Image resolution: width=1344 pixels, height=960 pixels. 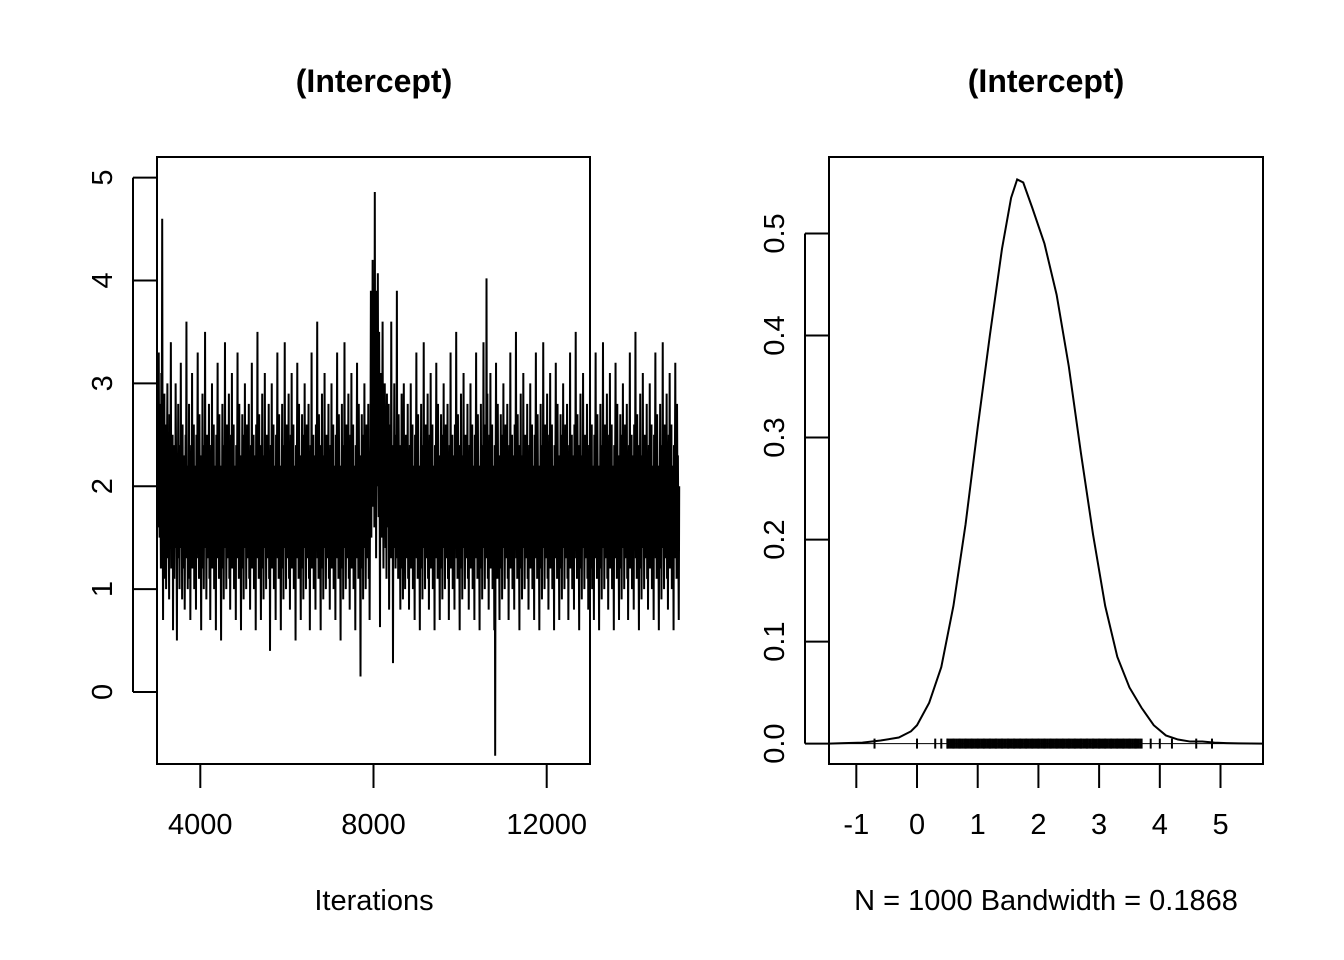 I want to click on density-y-tick-label: 0.5, so click(x=775, y=233).